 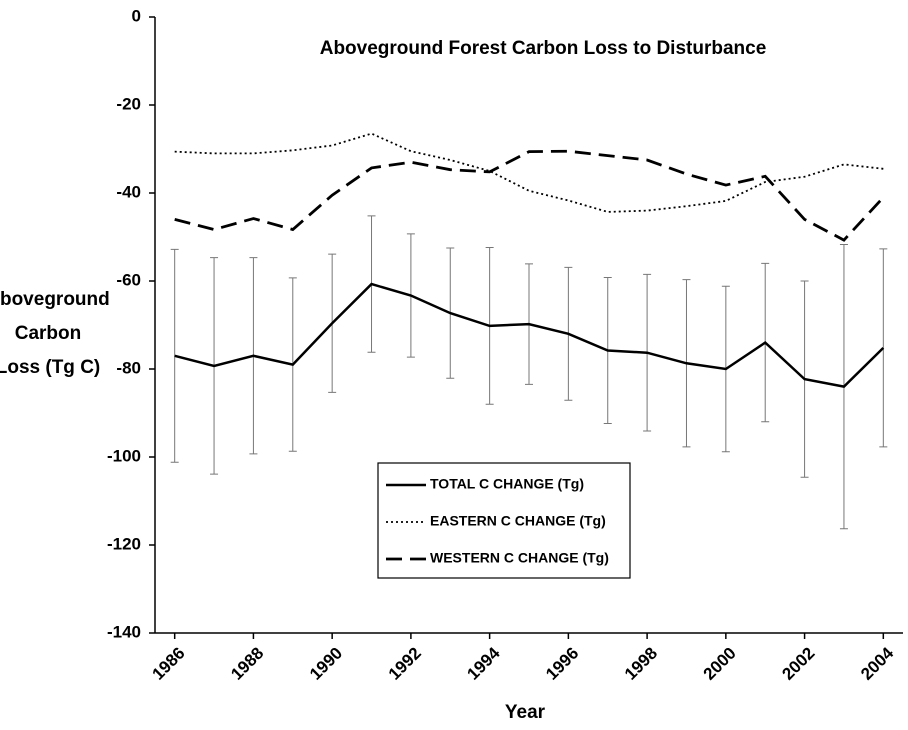 I want to click on x-tick-label: 1998, so click(x=641, y=664).